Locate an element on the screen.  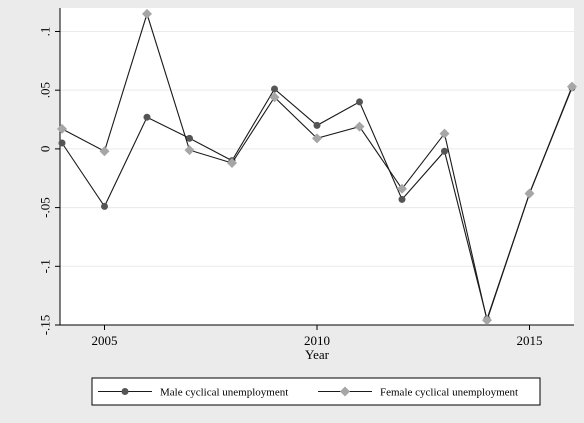
x-axis: 2005 2010 2015 is located at coordinates (317, 336).